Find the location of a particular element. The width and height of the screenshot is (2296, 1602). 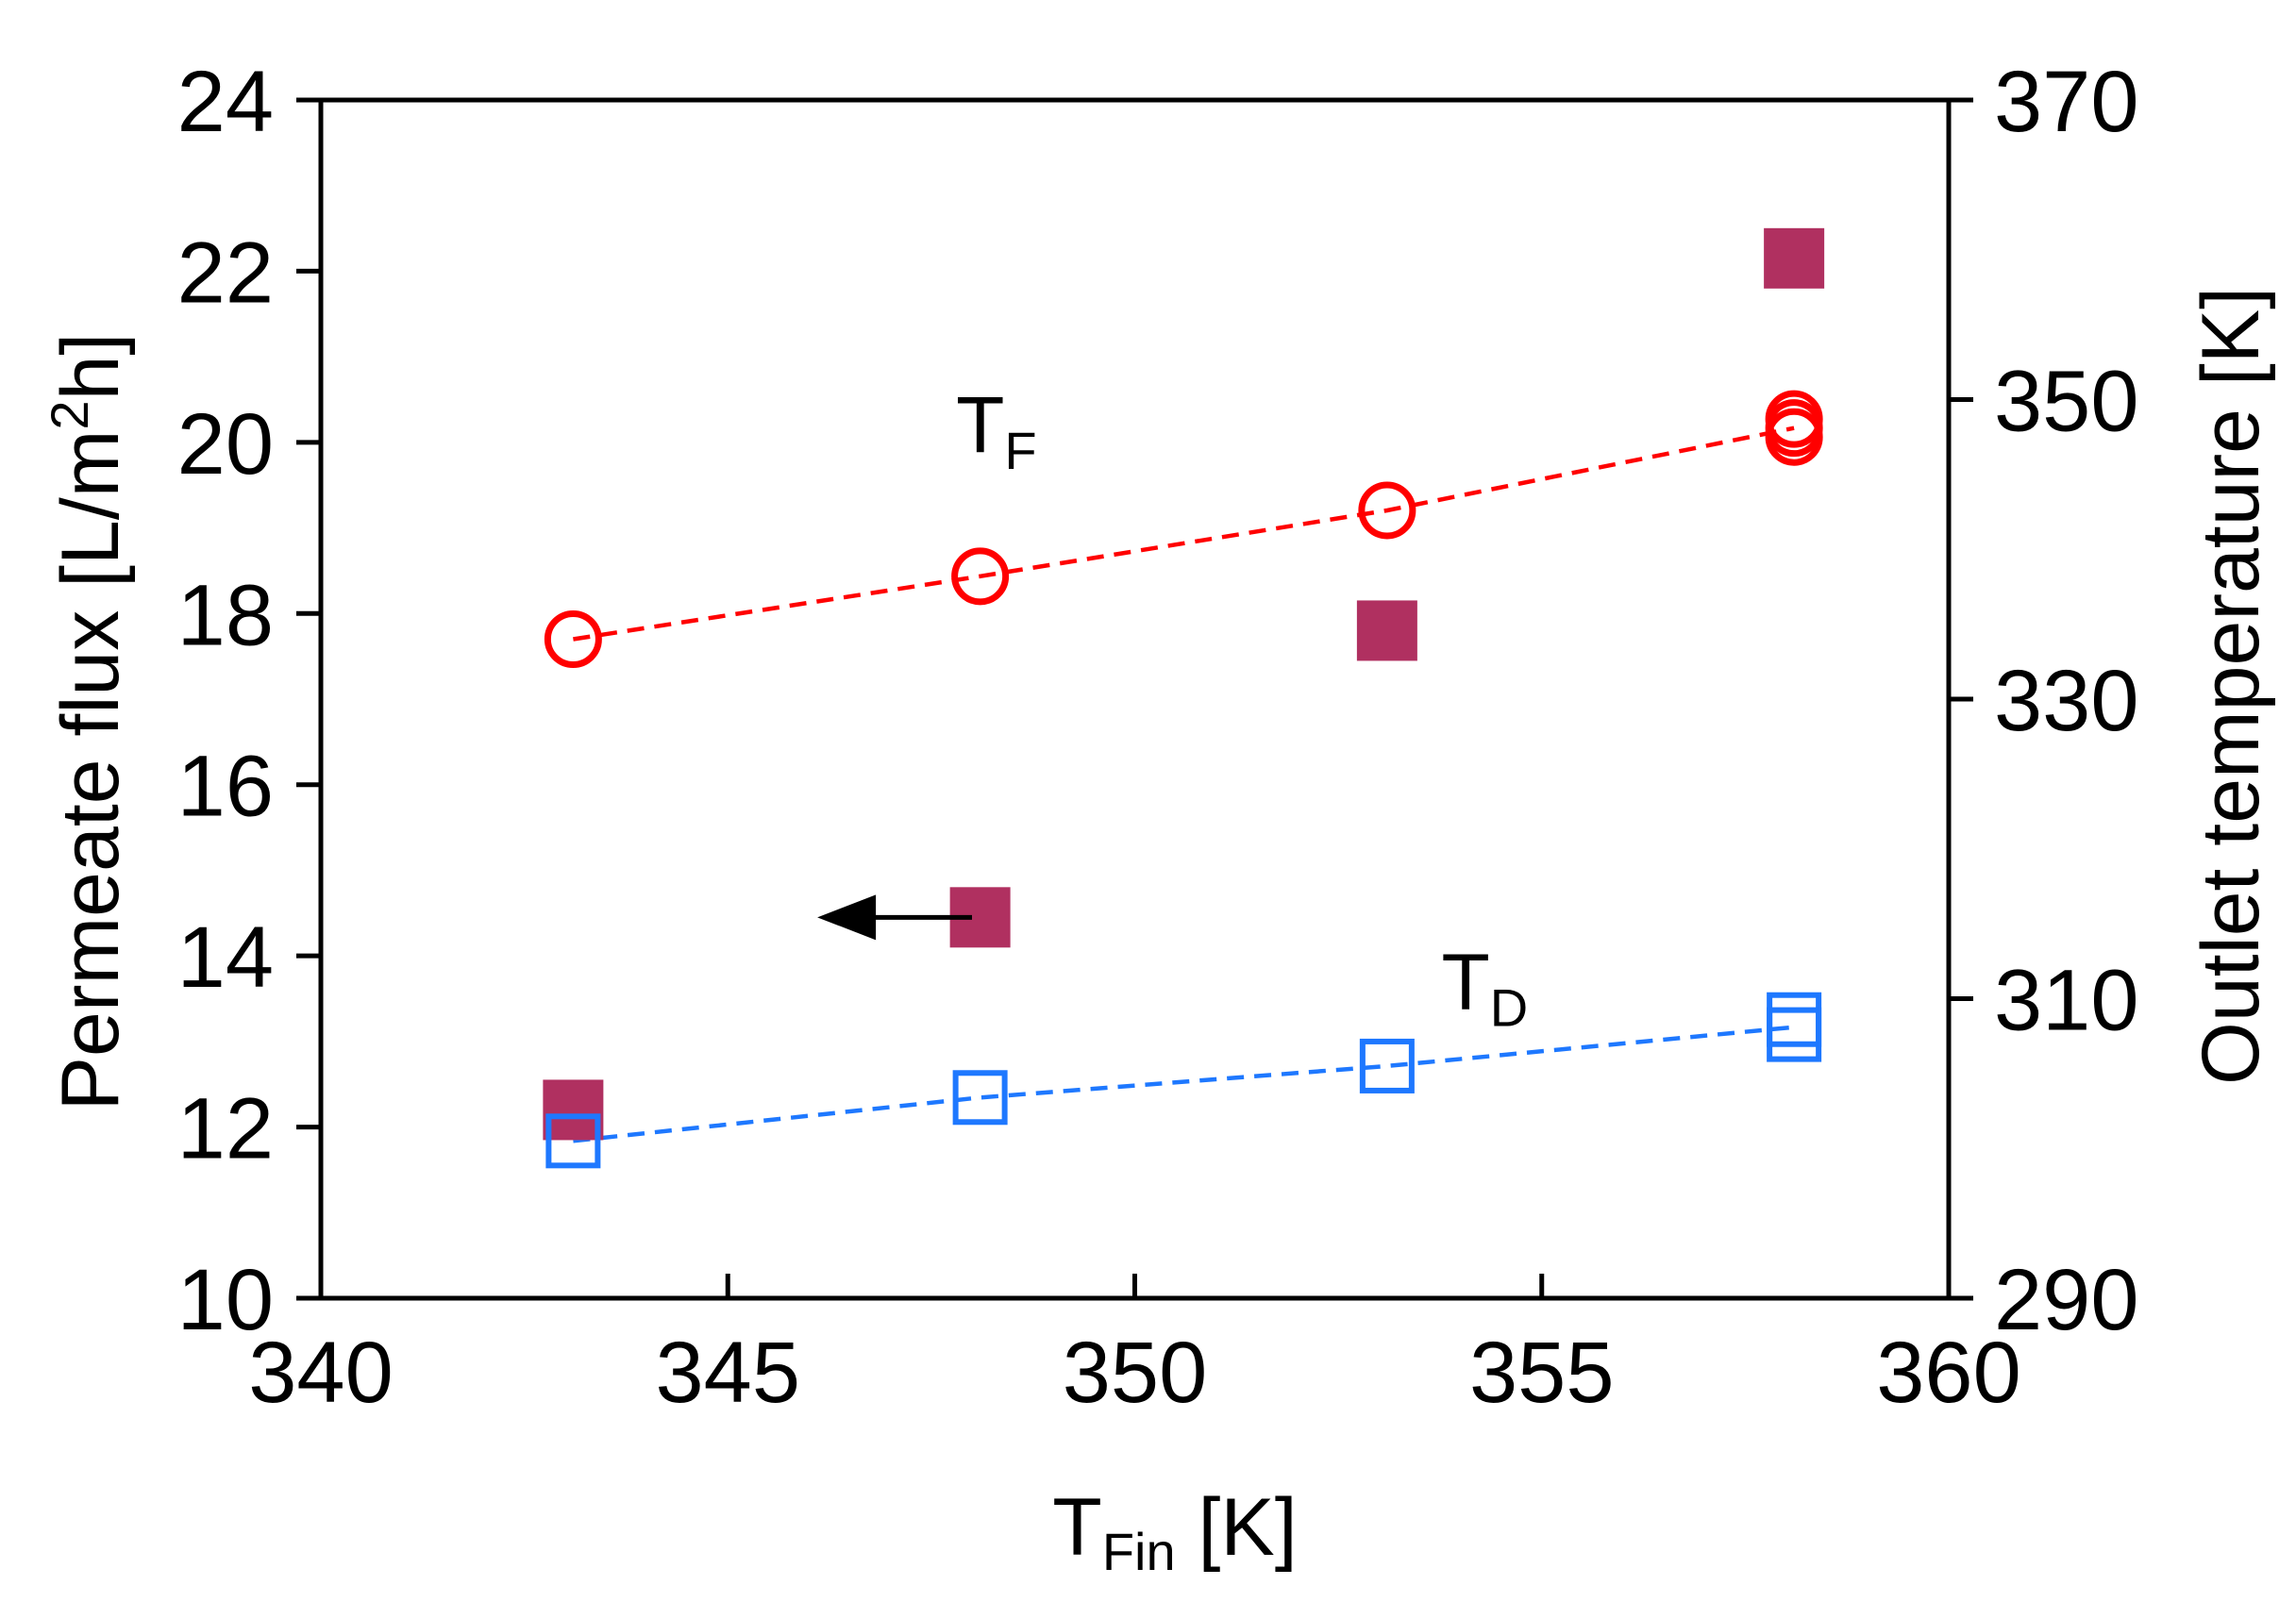

td-label-sub: D is located at coordinates (1509, 1008).